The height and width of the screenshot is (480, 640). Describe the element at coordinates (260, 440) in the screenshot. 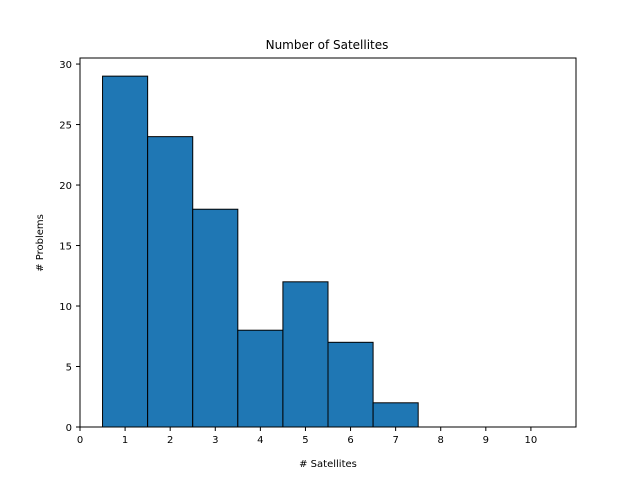

I see `x-tick-label: 4` at that location.